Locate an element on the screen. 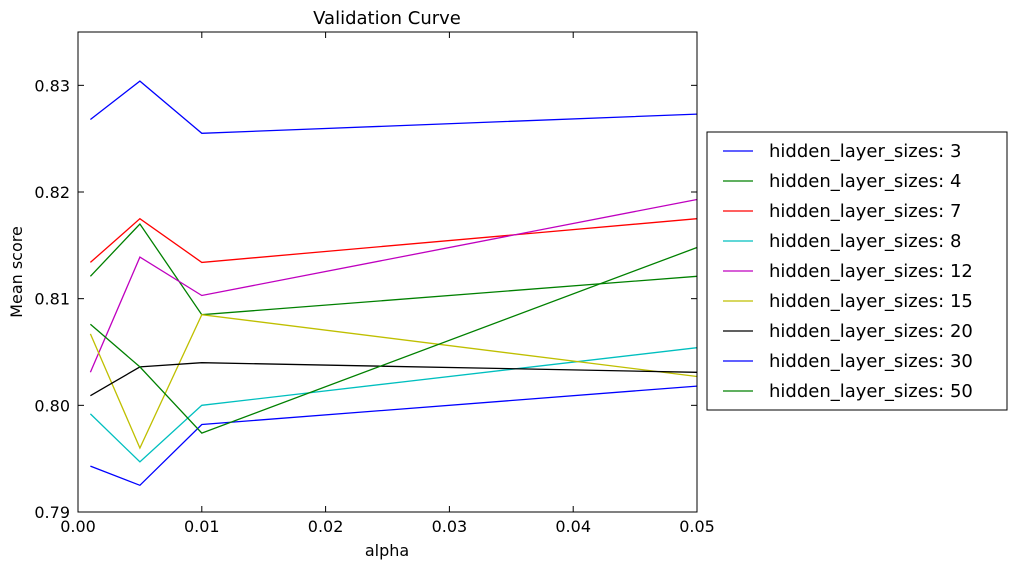  legend-entry-4: hidden_layer_sizes: 12 is located at coordinates (848, 271).